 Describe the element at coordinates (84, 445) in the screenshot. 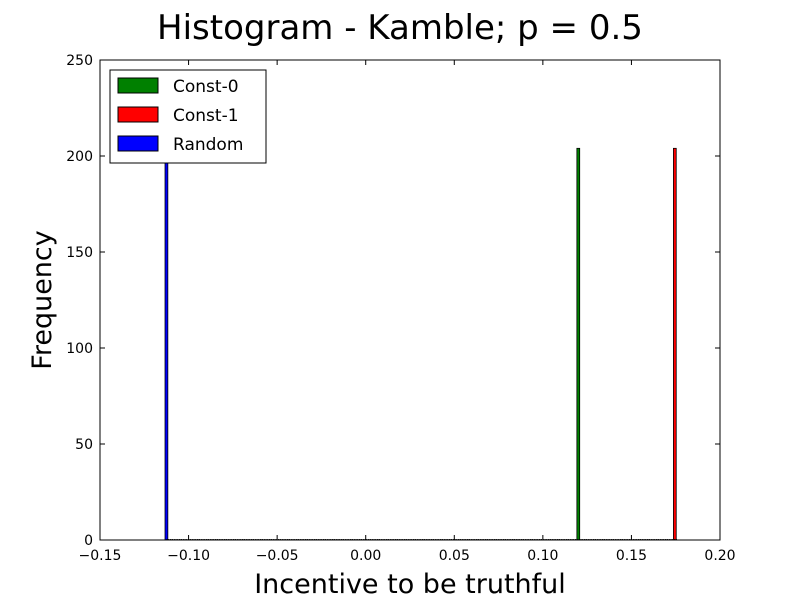

I see `y-tick-label: 50` at that location.